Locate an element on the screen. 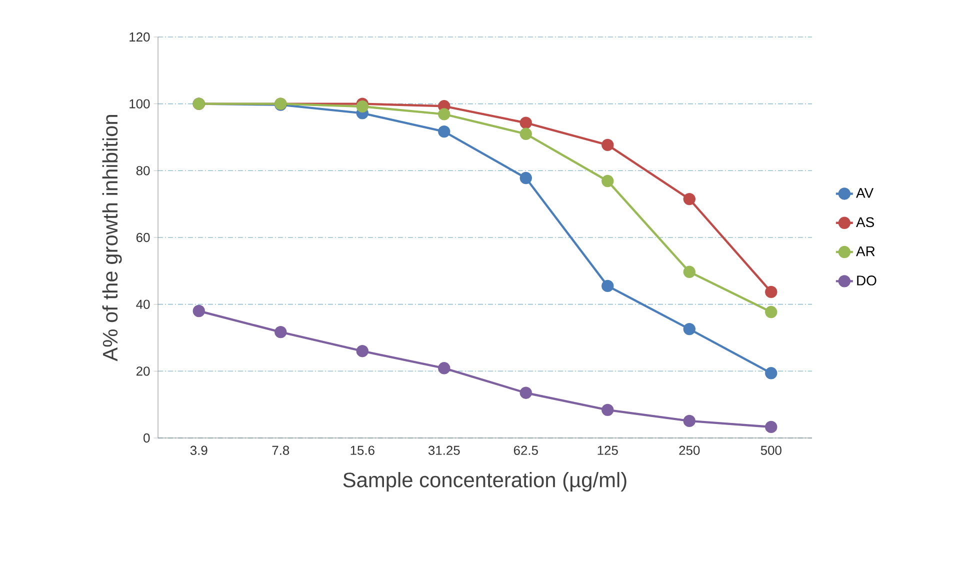  y-tick-label: 0 is located at coordinates (147, 438).